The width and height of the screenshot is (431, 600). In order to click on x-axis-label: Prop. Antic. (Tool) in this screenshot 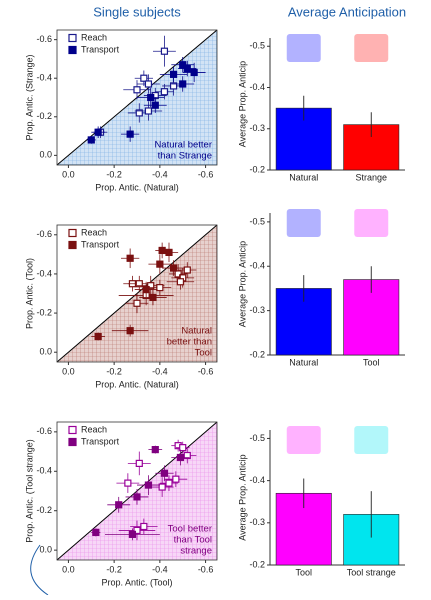, I will do `click(136, 582)`.